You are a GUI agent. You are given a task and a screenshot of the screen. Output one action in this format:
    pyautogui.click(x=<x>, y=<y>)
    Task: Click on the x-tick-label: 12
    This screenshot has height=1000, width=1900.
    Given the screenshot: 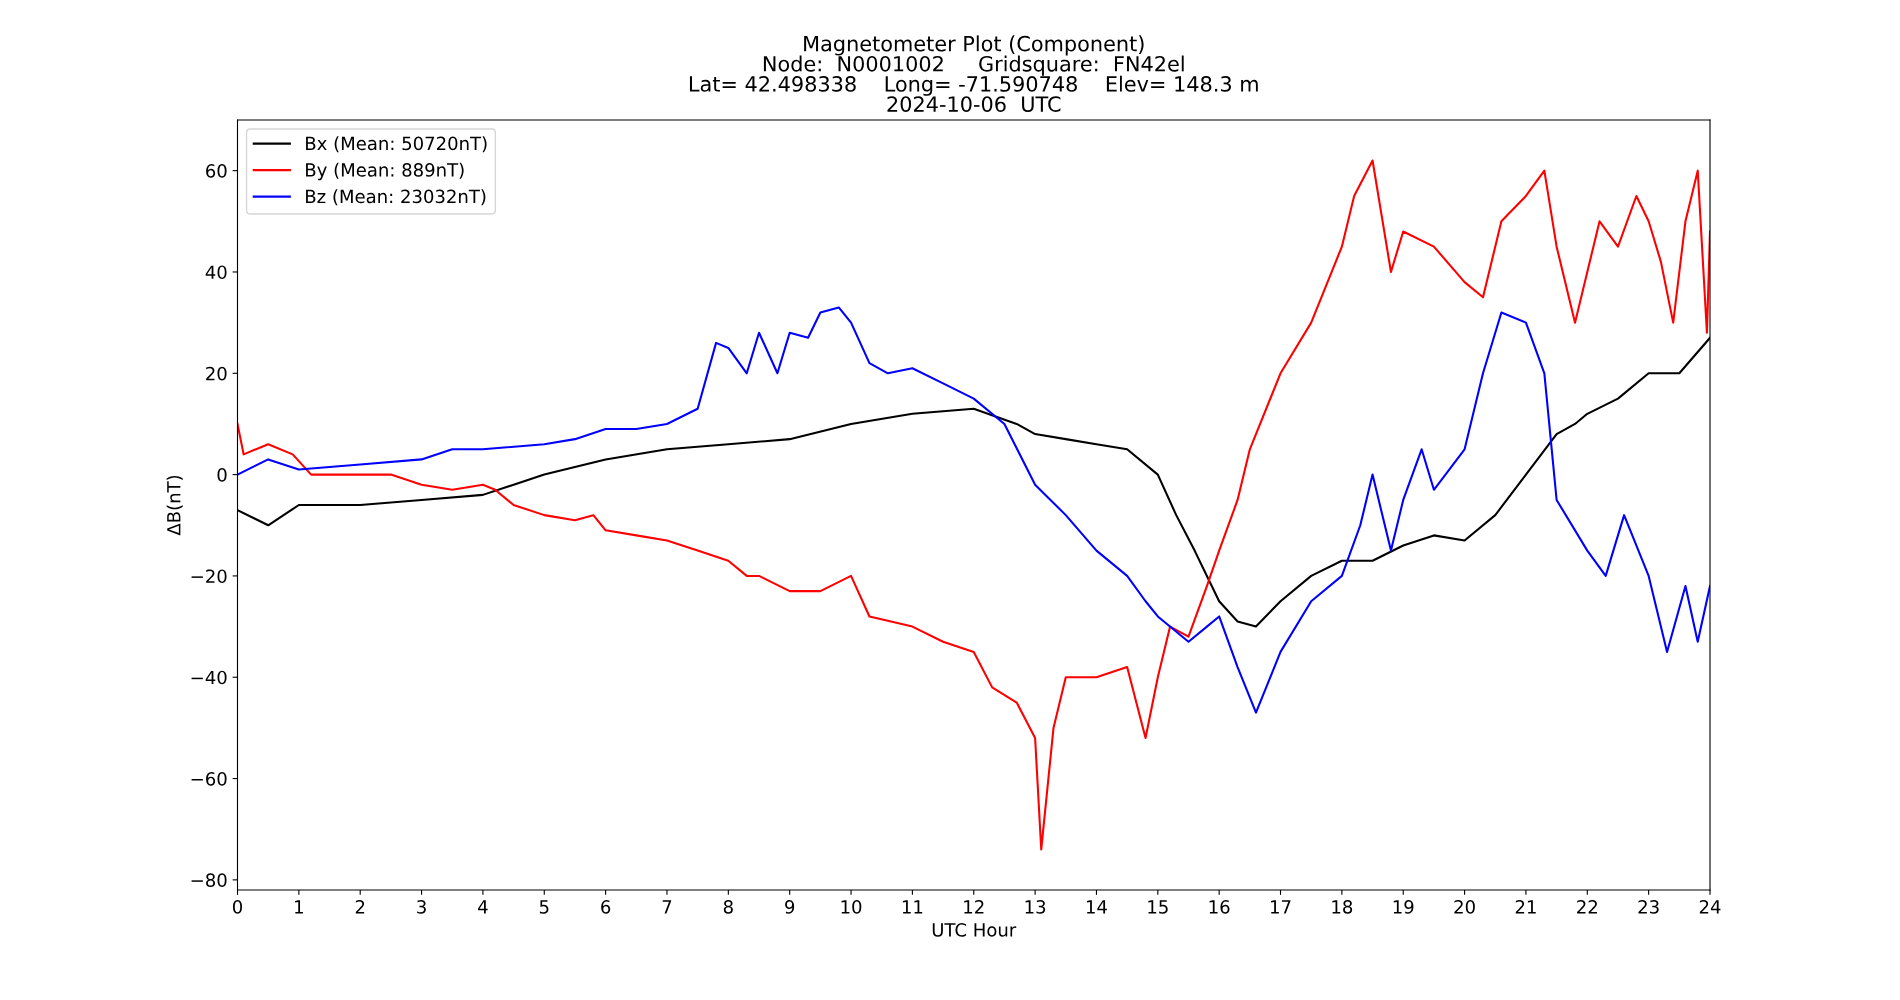 What is the action you would take?
    pyautogui.click(x=974, y=907)
    